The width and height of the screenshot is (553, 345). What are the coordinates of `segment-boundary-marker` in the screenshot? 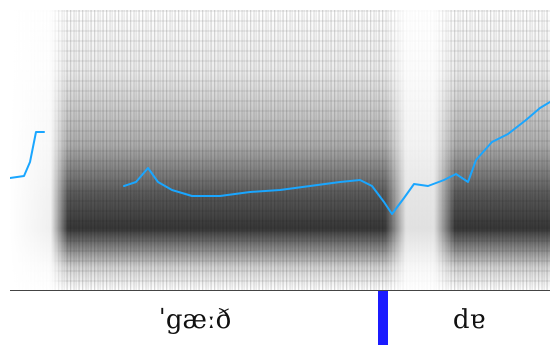 It's located at (383, 318).